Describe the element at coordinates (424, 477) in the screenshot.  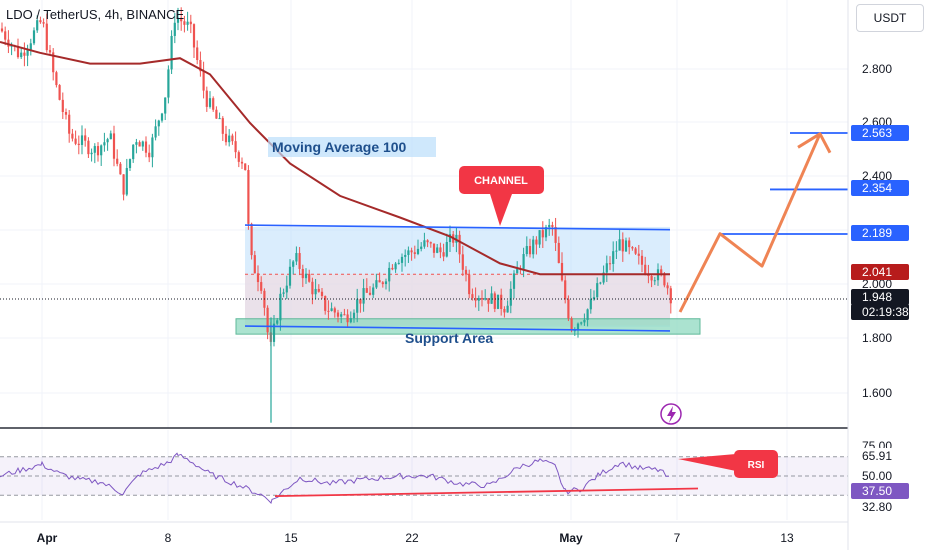
I see `rsi-pane: RSI` at that location.